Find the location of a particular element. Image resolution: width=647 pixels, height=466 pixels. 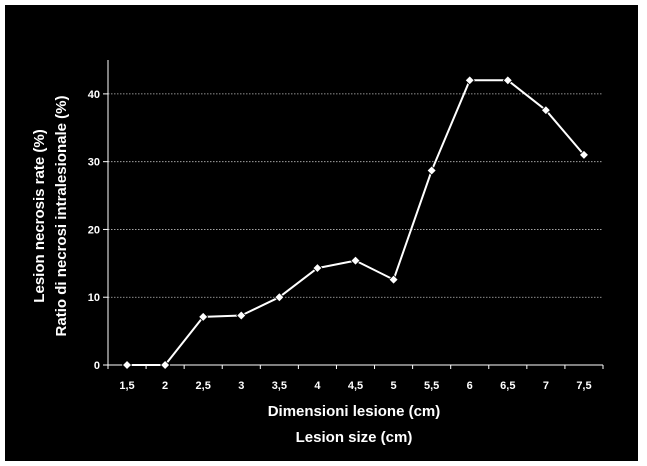

y-axis-title-secondary: Ratio di necrosi intralesionale (%) is located at coordinates (61, 216).